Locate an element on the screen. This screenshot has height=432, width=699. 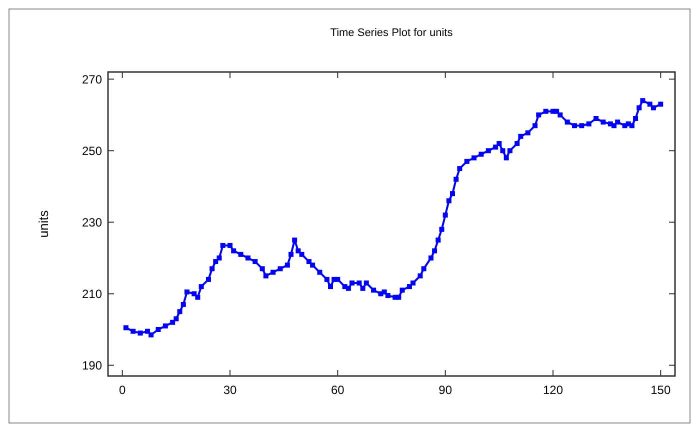
x-tick-label: 90 is located at coordinates (445, 390).